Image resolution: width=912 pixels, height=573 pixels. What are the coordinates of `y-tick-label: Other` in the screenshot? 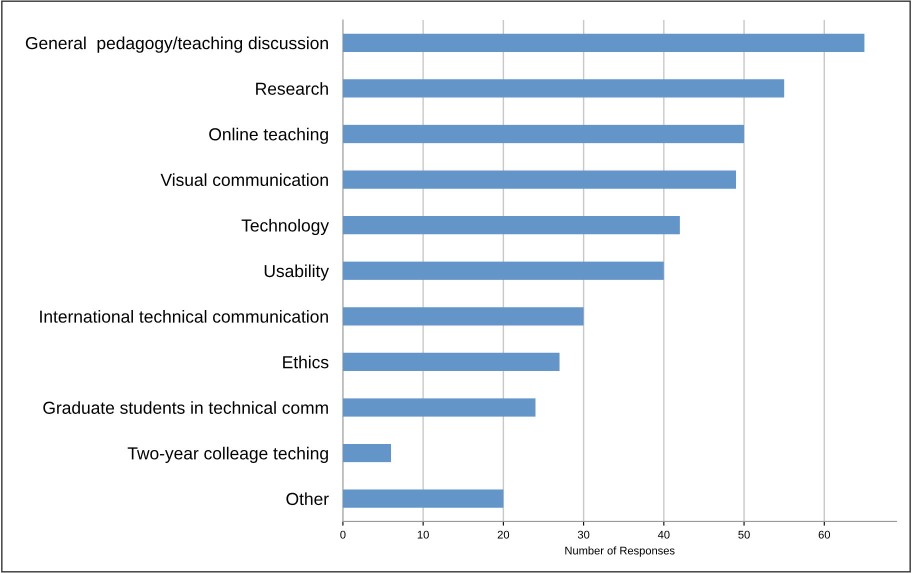 It's located at (307, 499).